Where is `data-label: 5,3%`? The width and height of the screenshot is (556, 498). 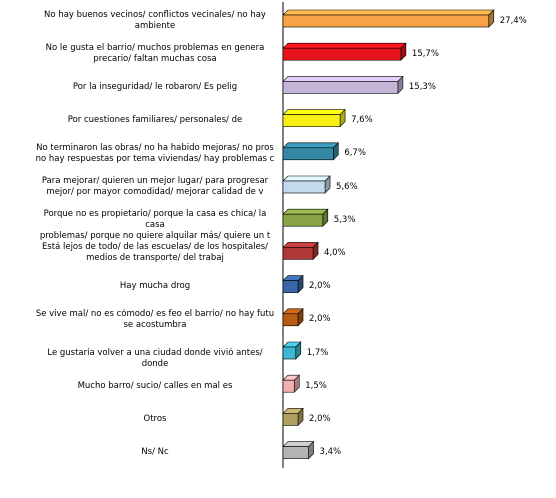
data-label: 5,3% is located at coordinates (344, 219).